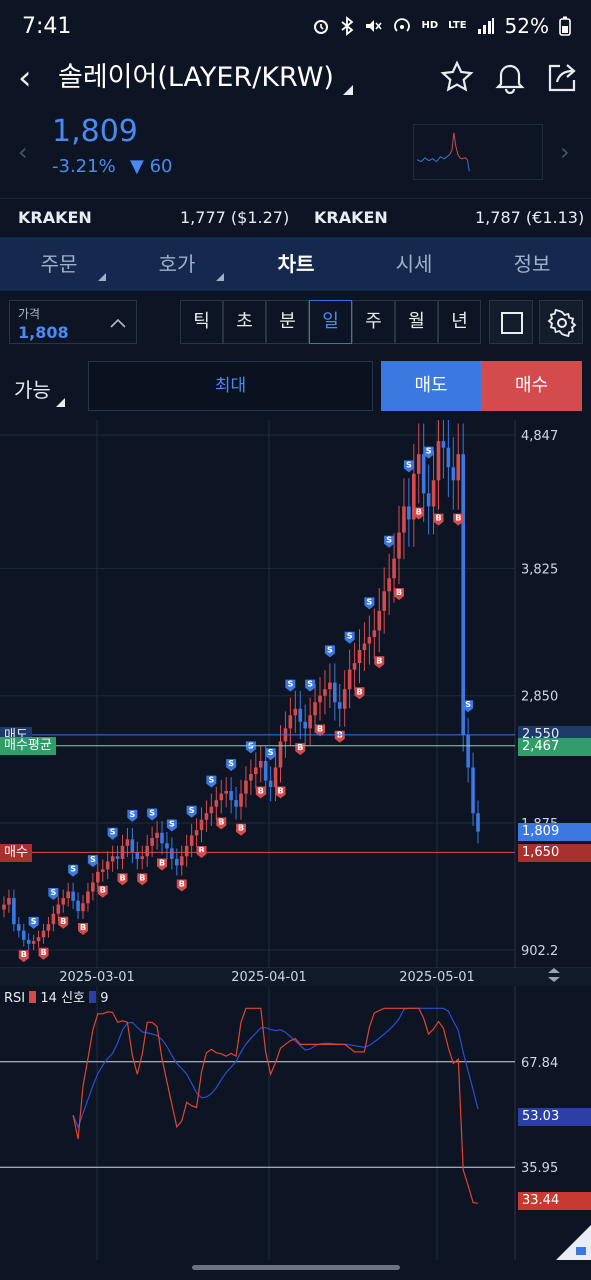 The width and height of the screenshot is (591, 1280). What do you see at coordinates (348, 90) in the screenshot?
I see `chevron-down-icon` at bounding box center [348, 90].